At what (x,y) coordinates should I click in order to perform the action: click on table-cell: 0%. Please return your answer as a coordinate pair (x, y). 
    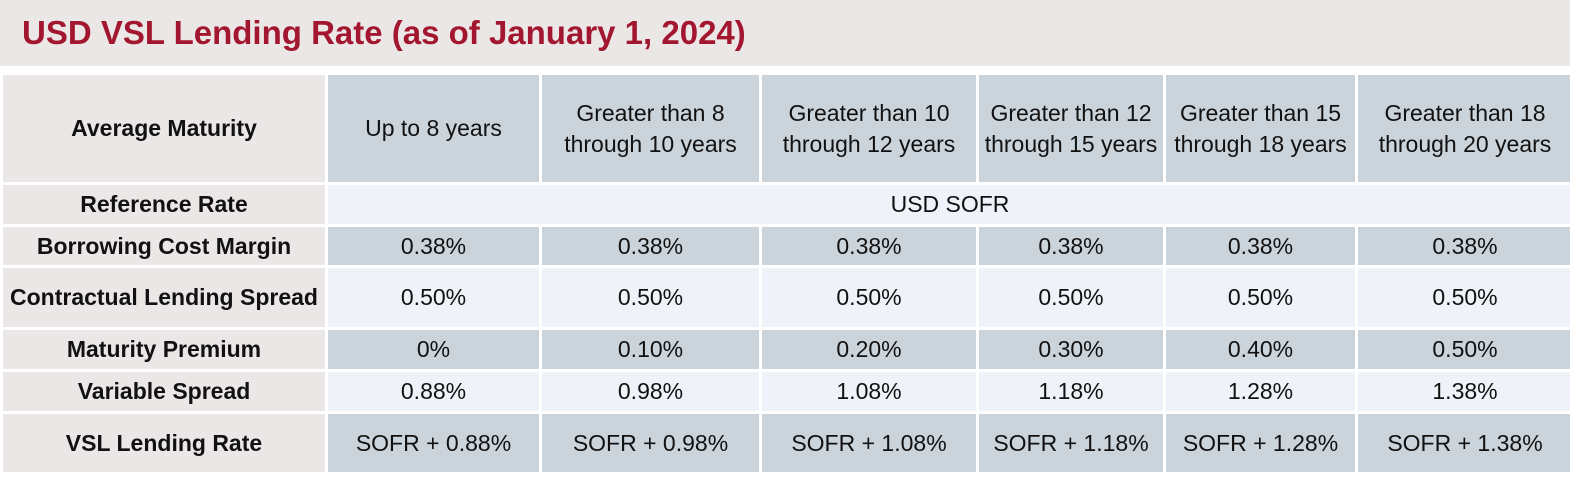
    Looking at the image, I should click on (433, 349).